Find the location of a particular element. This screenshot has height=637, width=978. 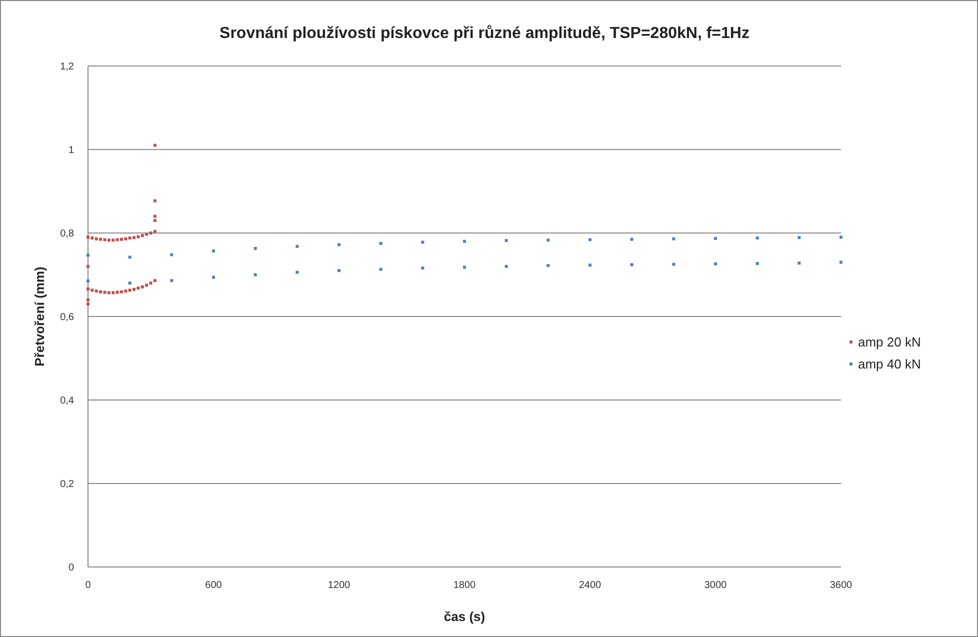

y-tick-label: 1 is located at coordinates (71, 150).